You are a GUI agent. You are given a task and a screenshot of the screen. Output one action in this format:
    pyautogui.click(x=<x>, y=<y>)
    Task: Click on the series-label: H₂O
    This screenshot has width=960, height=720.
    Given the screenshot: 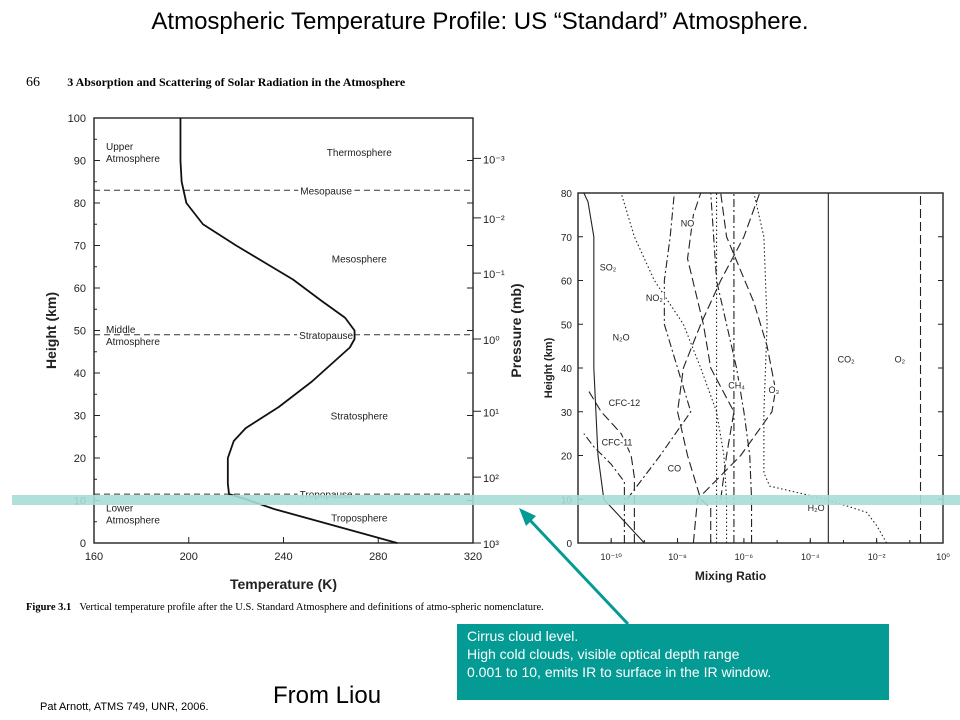 What is the action you would take?
    pyautogui.click(x=816, y=508)
    